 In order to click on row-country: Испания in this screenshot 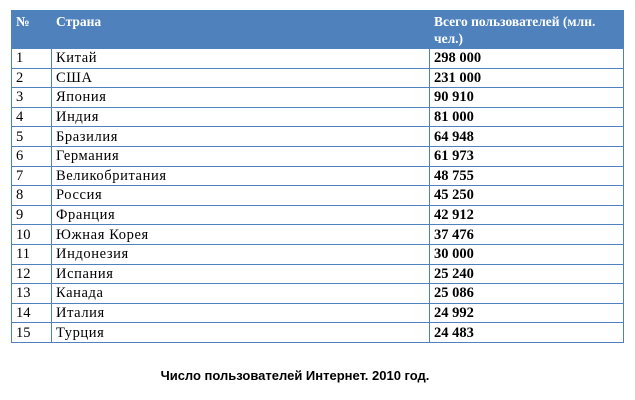, I will do `click(240, 274)`.